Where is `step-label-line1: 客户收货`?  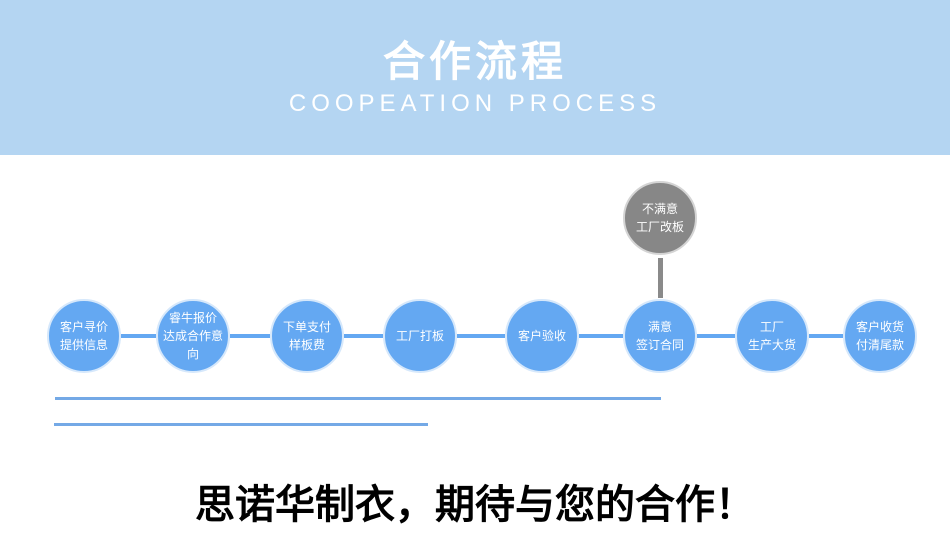
step-label-line1: 客户收货 is located at coordinates (879, 327).